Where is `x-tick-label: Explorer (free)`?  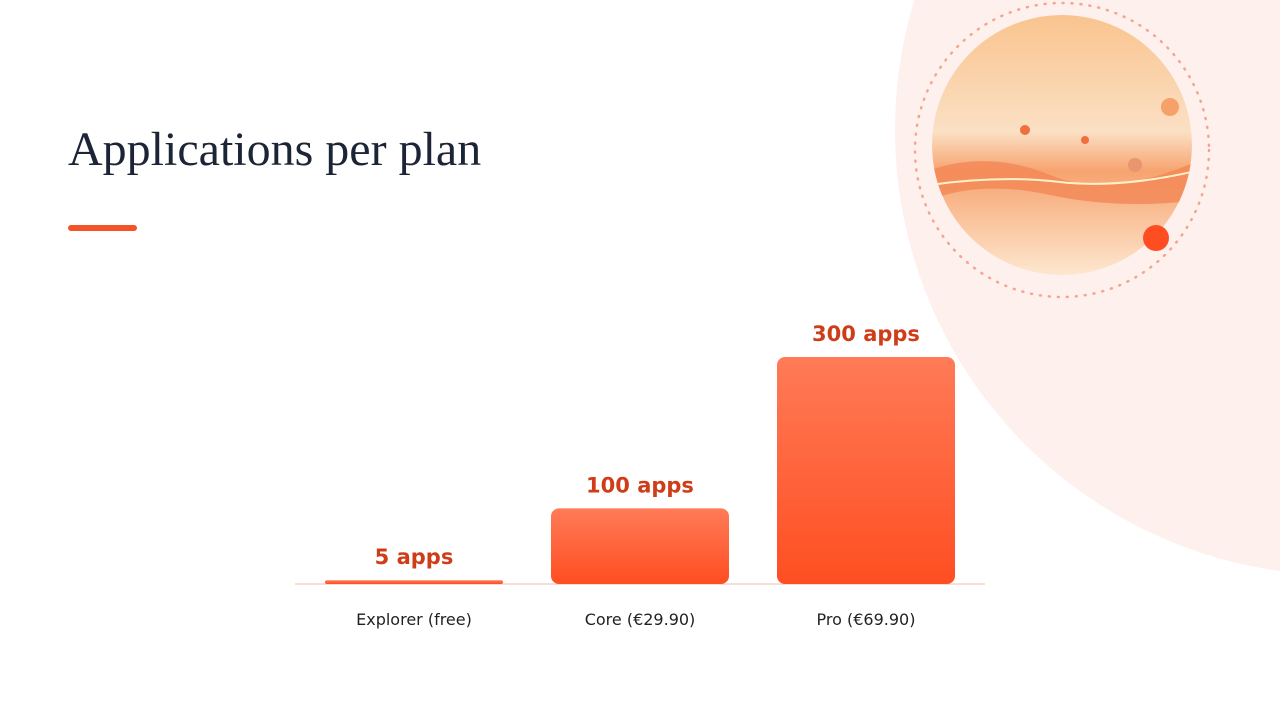 x-tick-label: Explorer (free) is located at coordinates (414, 619).